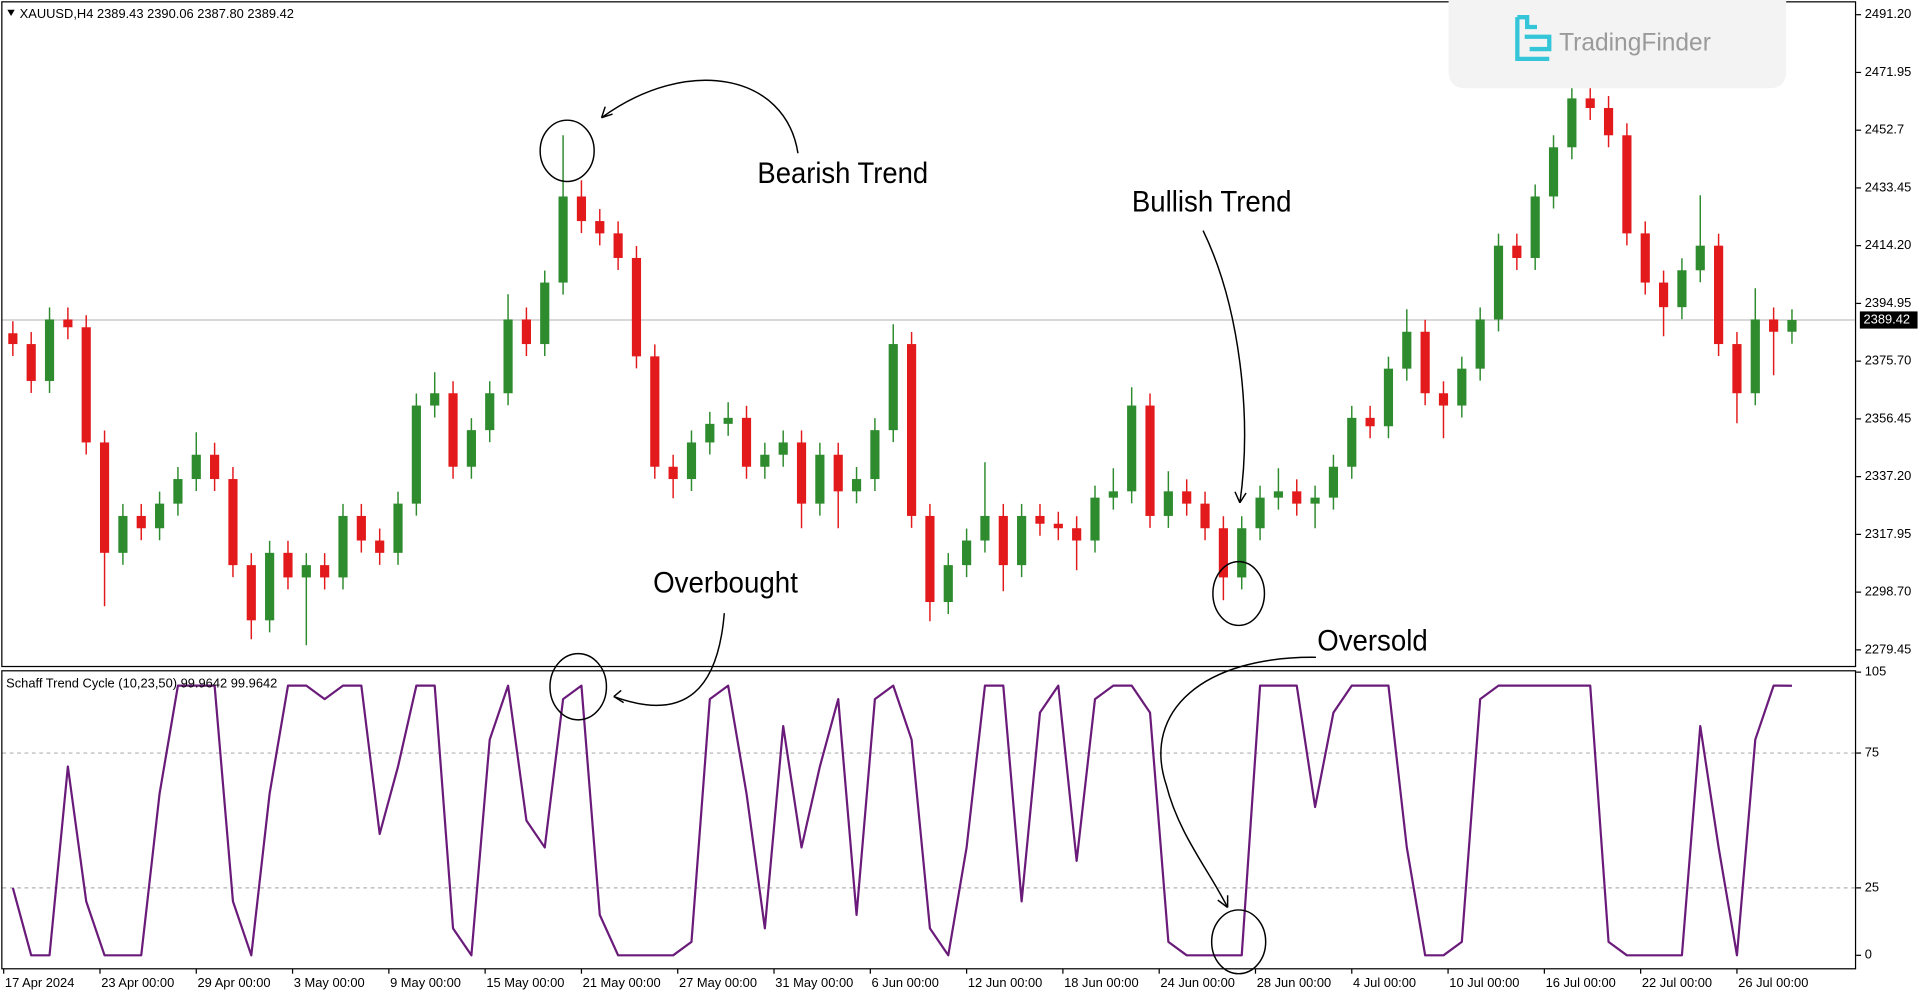 This screenshot has height=997, width=1920. I want to click on y-tick-label: 2298.70, so click(1888, 591).